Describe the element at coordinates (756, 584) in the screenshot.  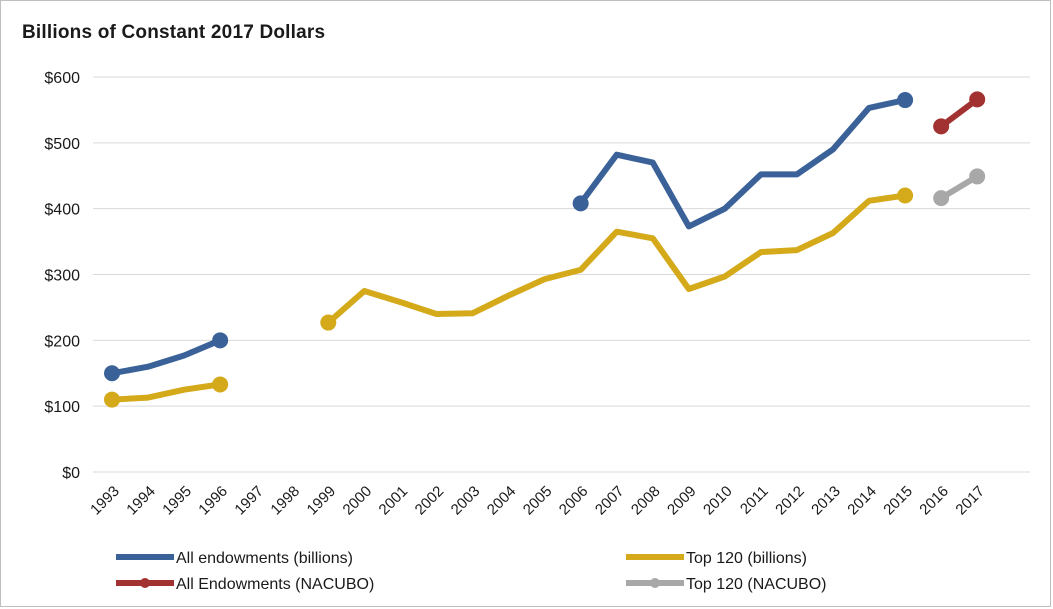
I see `legend-label: Top 120 (NACUBO)` at that location.